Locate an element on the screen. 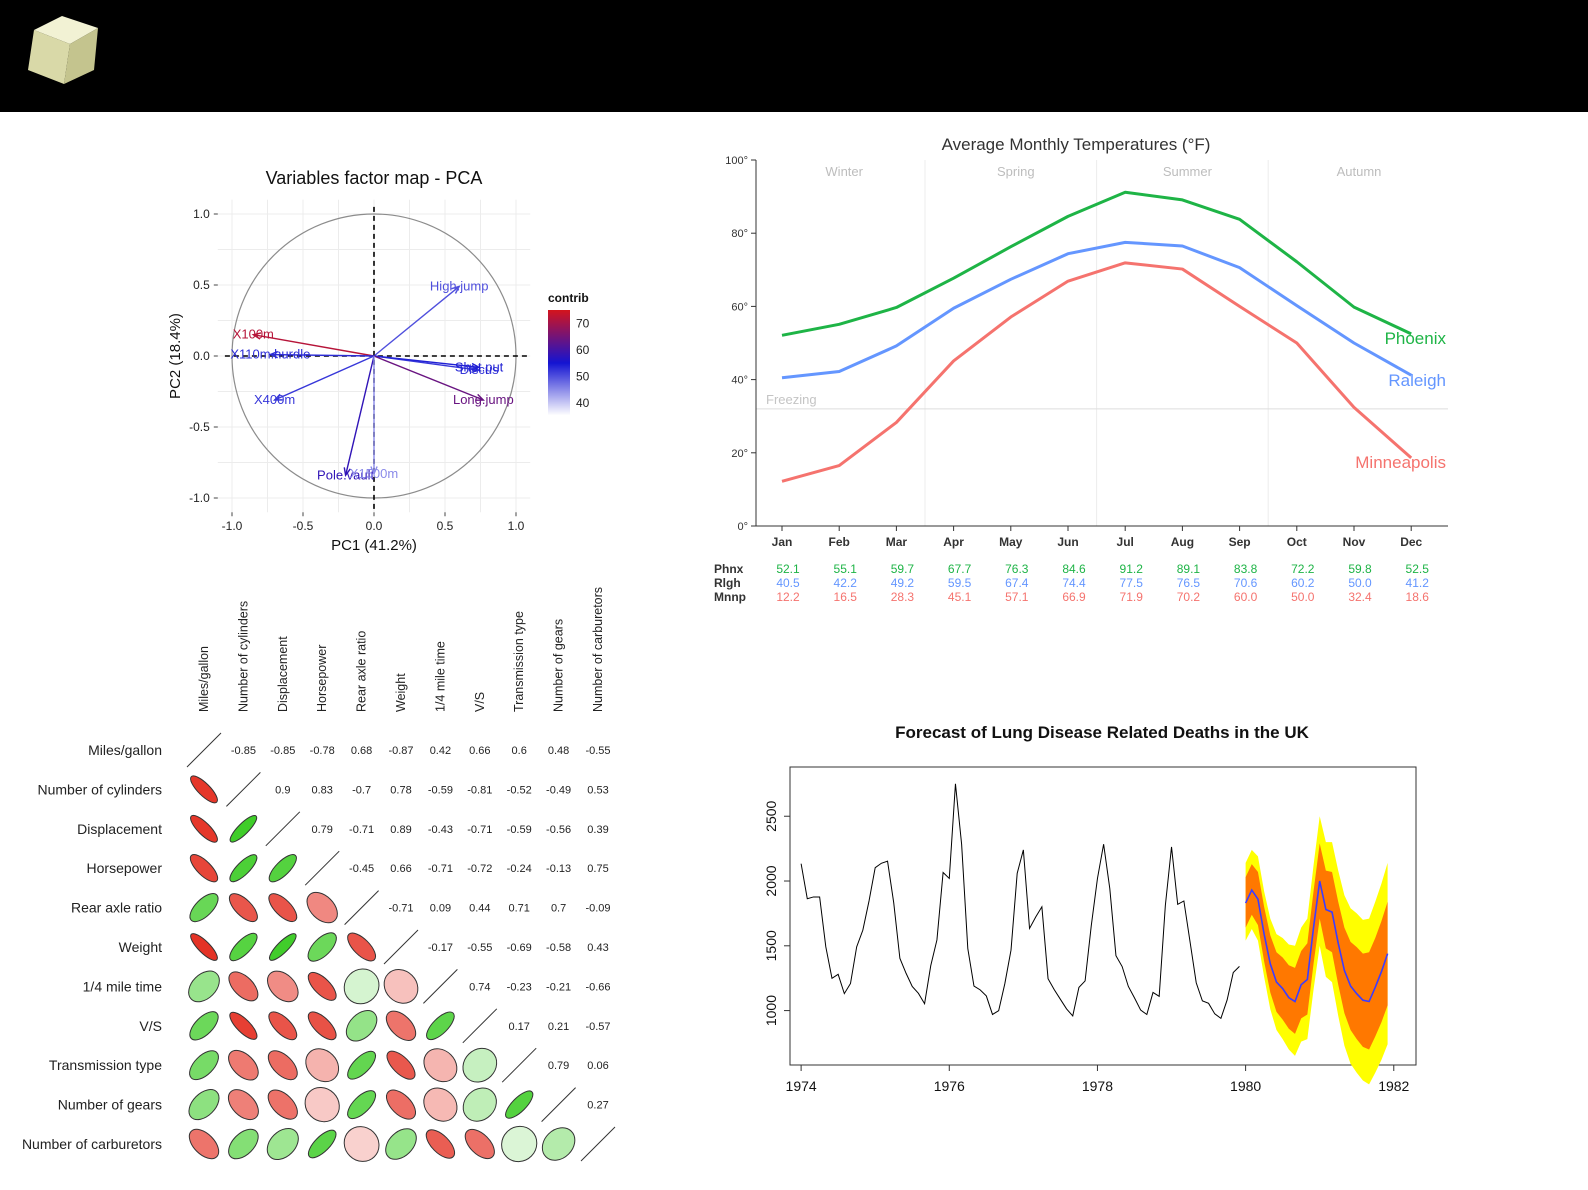  corr-coefficient-label: 0.43 is located at coordinates (597, 948).